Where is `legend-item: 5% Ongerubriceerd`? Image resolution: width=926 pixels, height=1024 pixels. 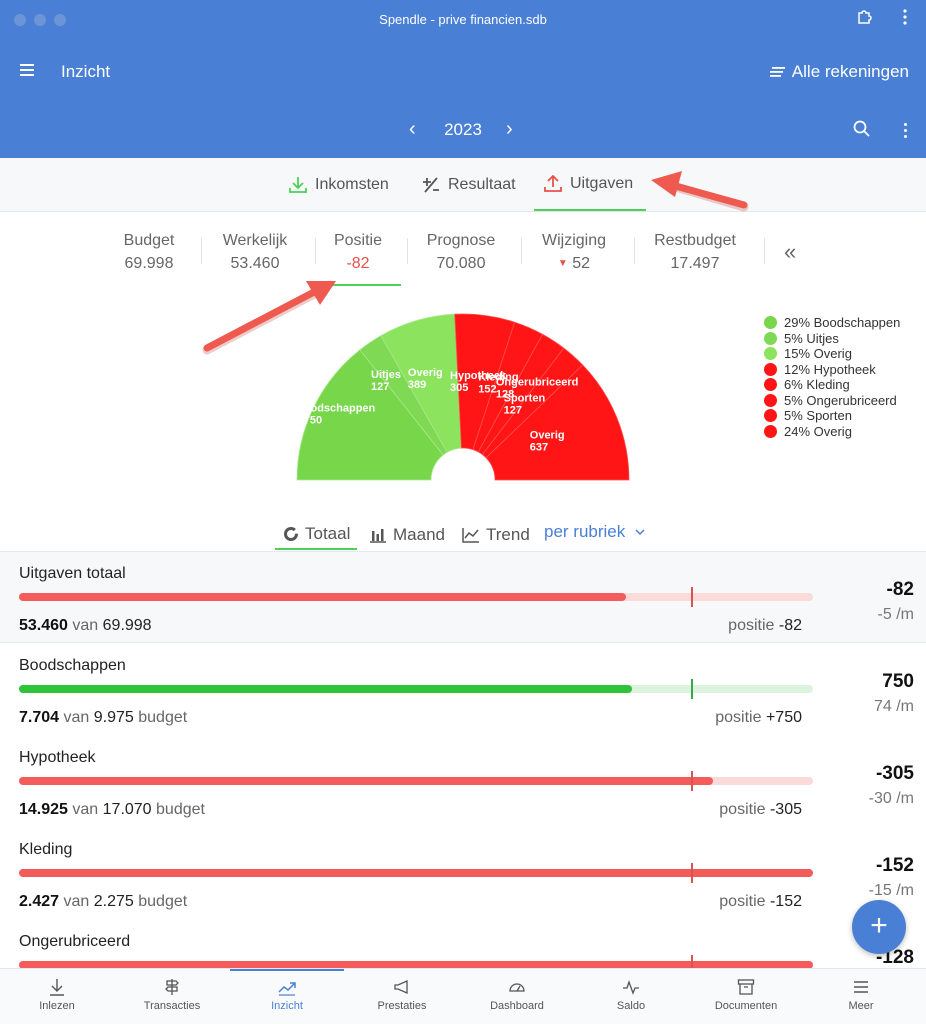
legend-item: 5% Ongerubriceerd is located at coordinates (832, 401).